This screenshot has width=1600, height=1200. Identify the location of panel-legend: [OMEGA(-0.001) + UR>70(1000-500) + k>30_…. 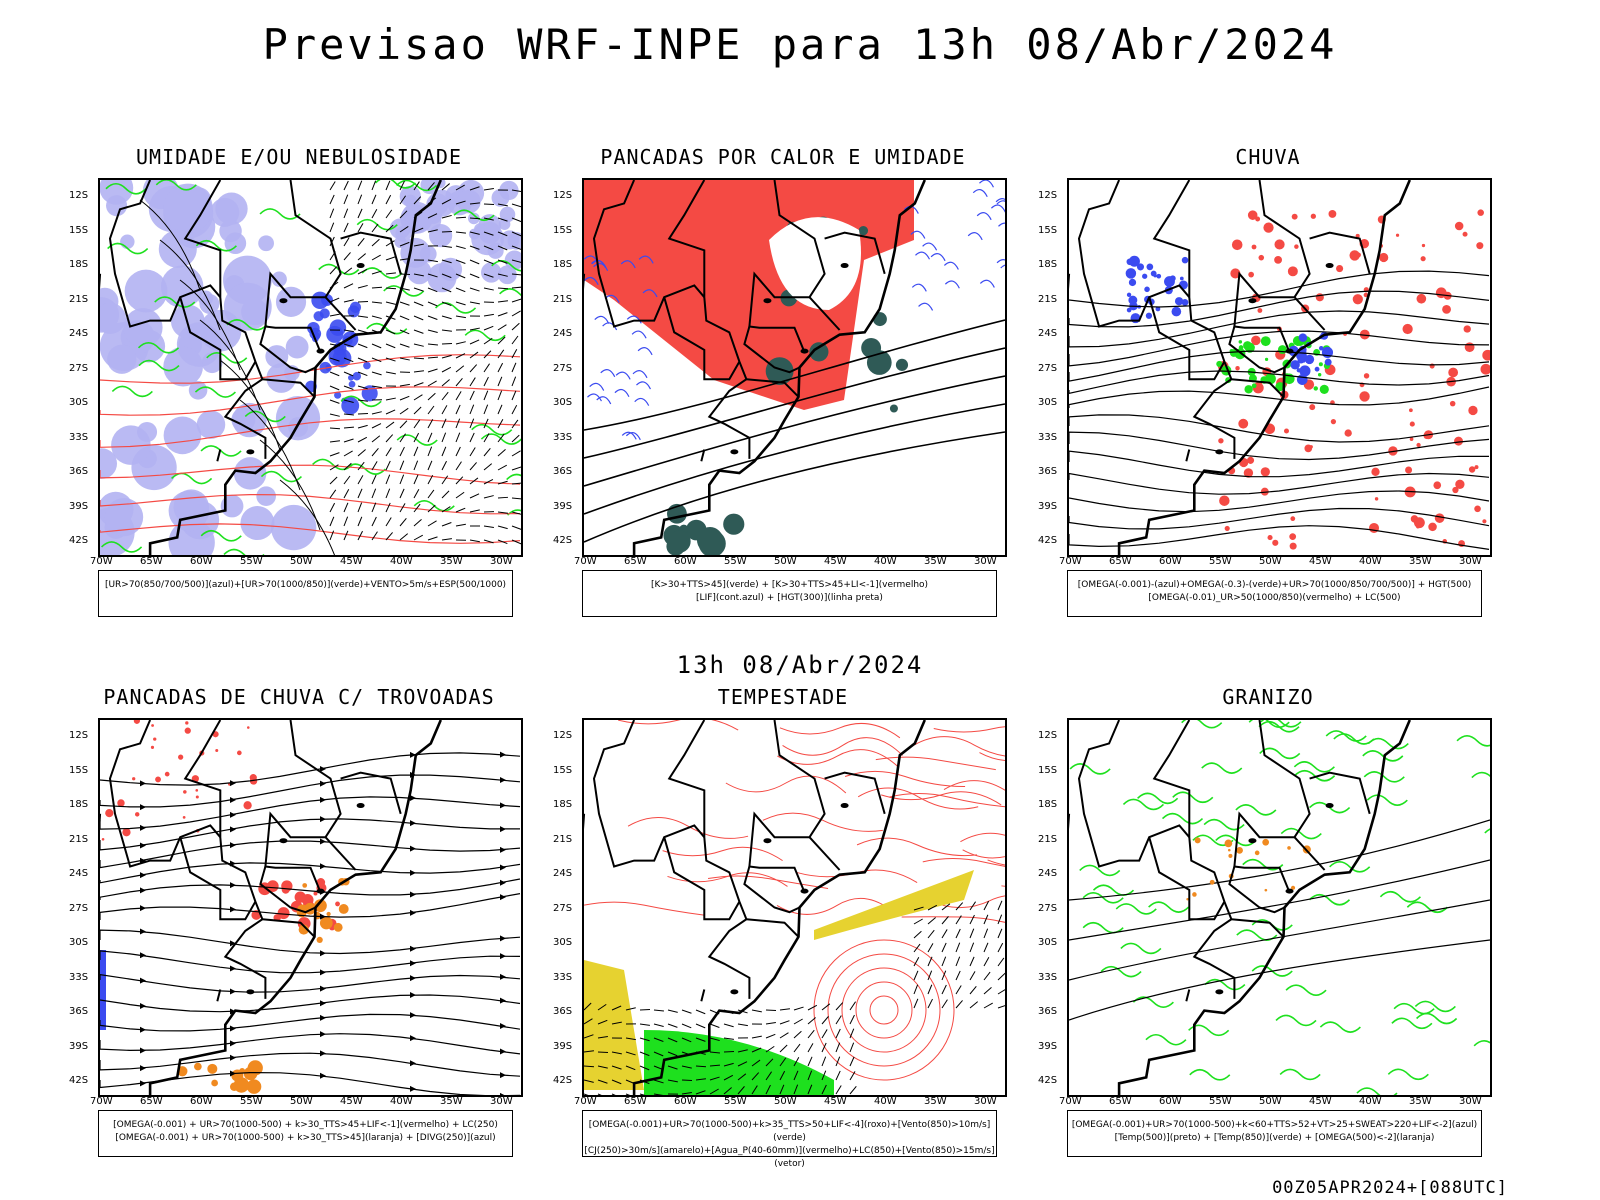
(305, 1133).